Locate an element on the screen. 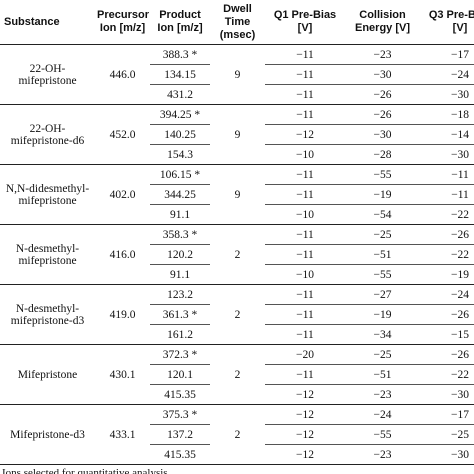 Image resolution: width=474 pixels, height=474 pixels. substance-cell: 22-OH-mifepristone is located at coordinates (47, 74).